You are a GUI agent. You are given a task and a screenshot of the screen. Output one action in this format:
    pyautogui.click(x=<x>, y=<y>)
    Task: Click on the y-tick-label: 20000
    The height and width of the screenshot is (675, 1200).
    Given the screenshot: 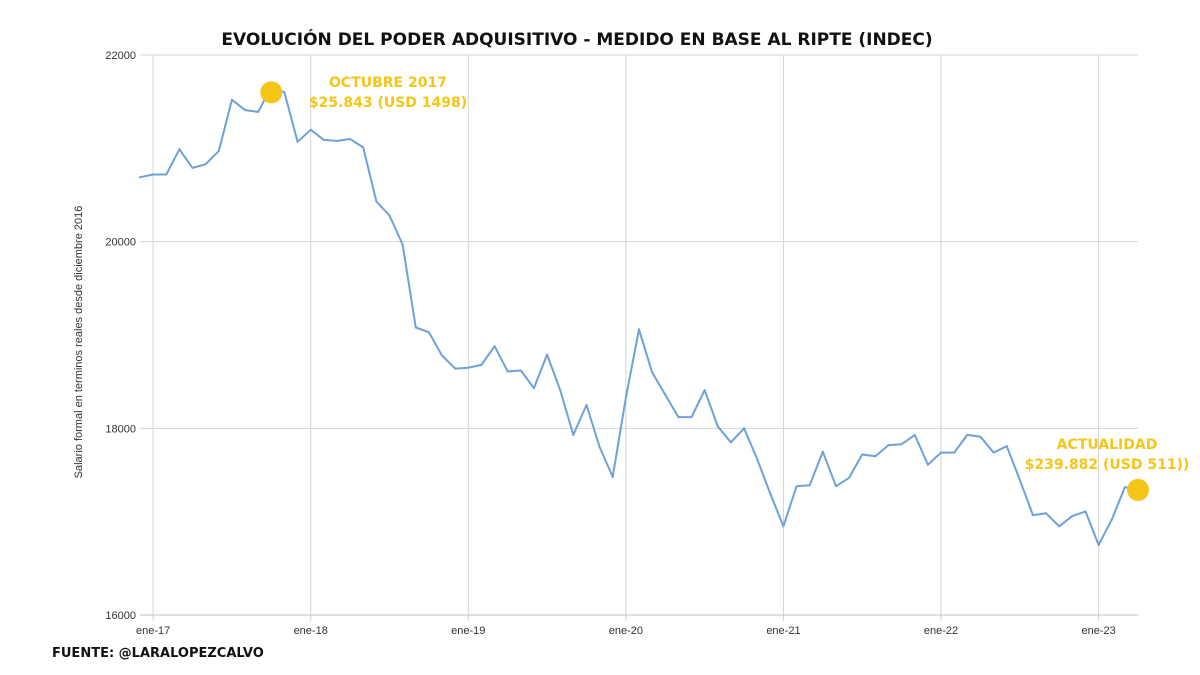 What is the action you would take?
    pyautogui.click(x=120, y=243)
    